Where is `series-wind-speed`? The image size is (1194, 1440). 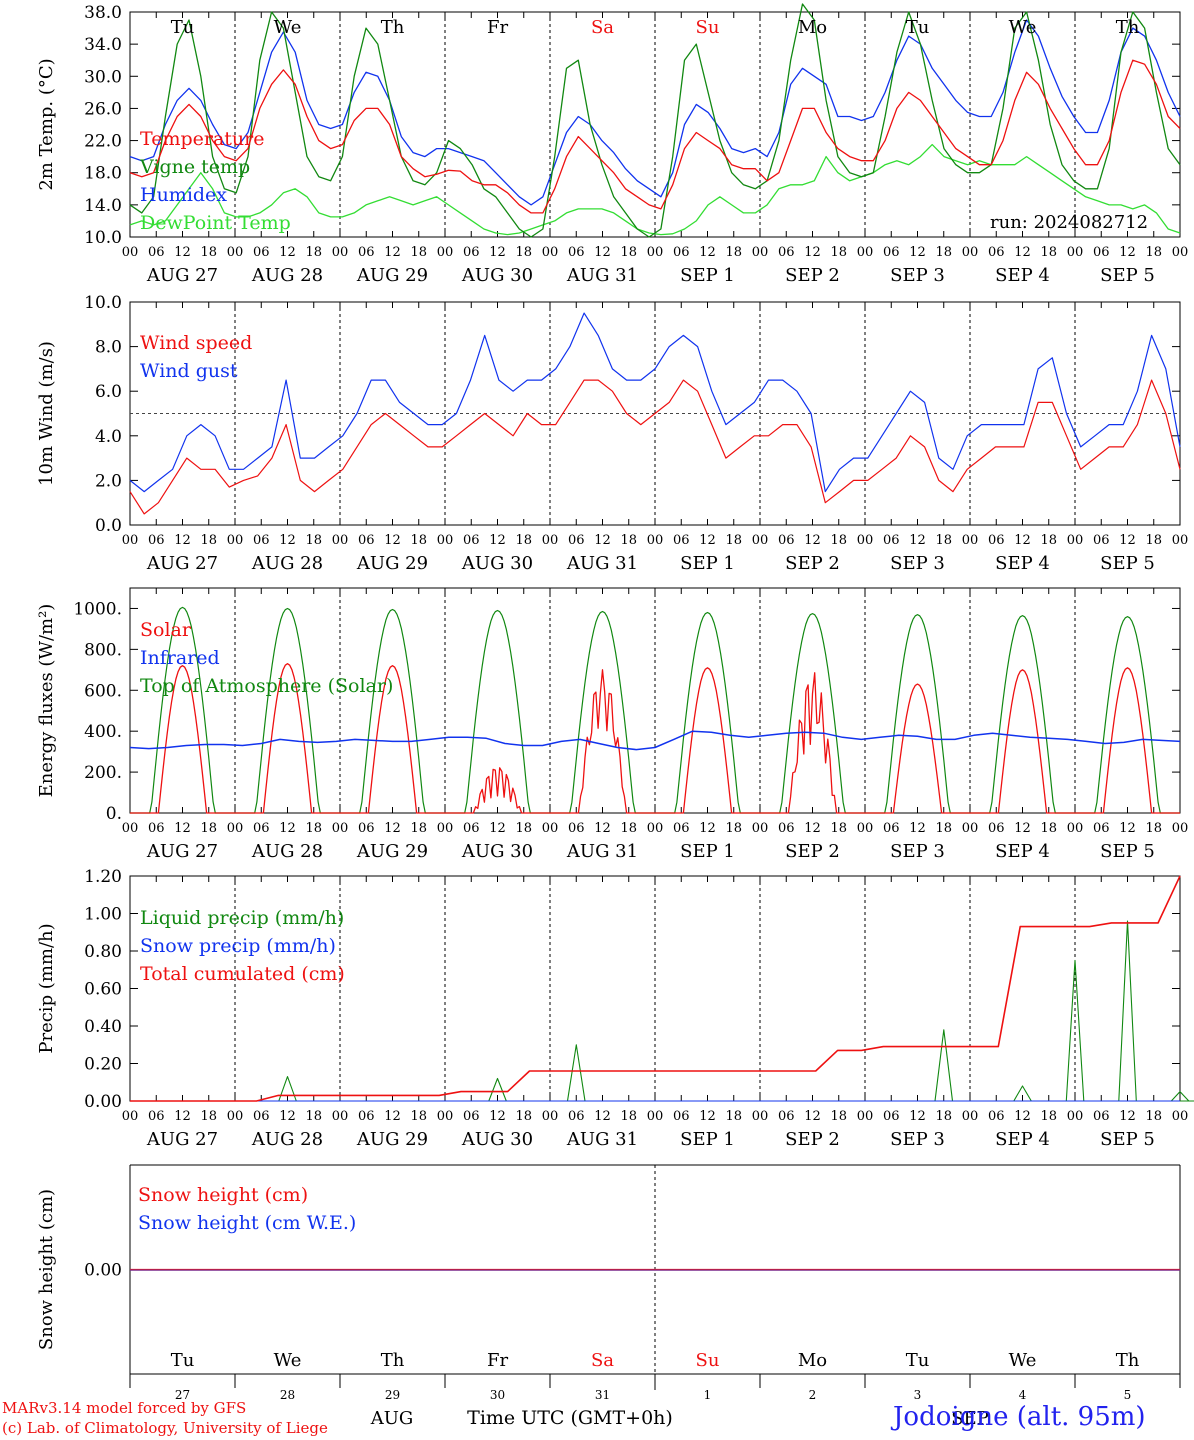
series-wind-speed is located at coordinates (655, 447).